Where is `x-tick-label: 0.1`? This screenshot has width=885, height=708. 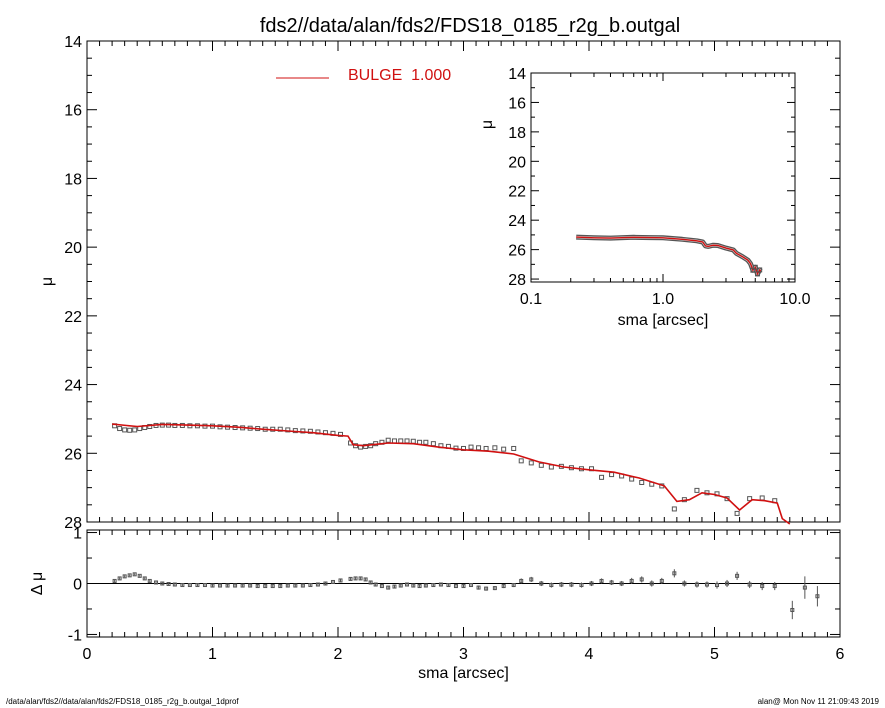
x-tick-label: 0.1 is located at coordinates (531, 299).